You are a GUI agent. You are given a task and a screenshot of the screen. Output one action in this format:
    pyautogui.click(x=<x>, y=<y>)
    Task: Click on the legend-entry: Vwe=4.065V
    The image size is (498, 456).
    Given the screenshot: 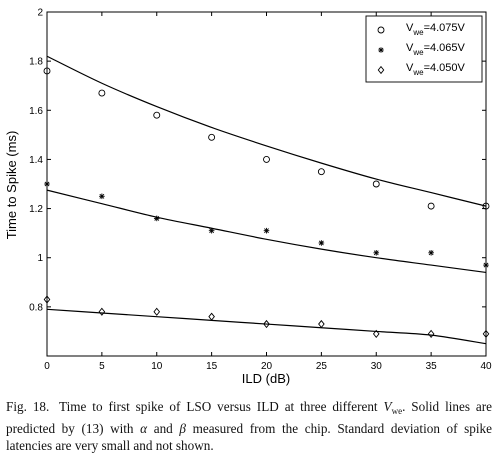 What is the action you would take?
    pyautogui.click(x=436, y=49)
    